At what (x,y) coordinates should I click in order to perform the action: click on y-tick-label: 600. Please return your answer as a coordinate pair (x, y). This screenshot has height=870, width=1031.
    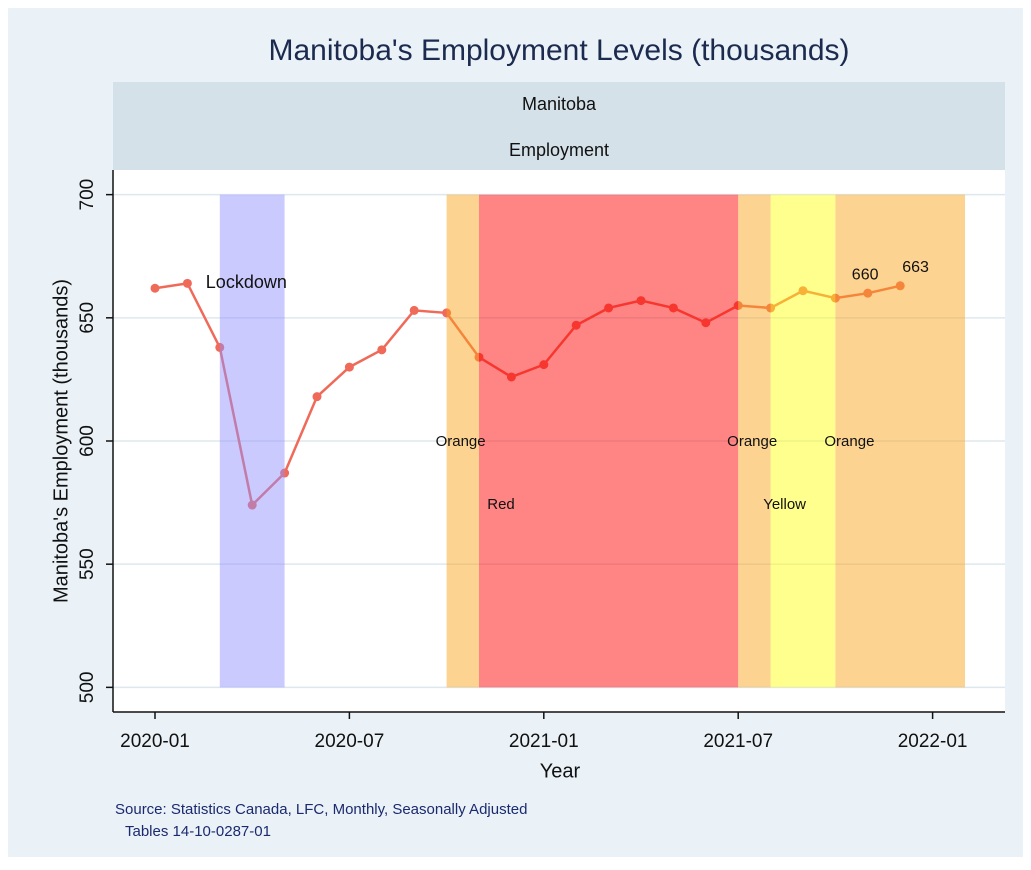
    Looking at the image, I should click on (87, 441).